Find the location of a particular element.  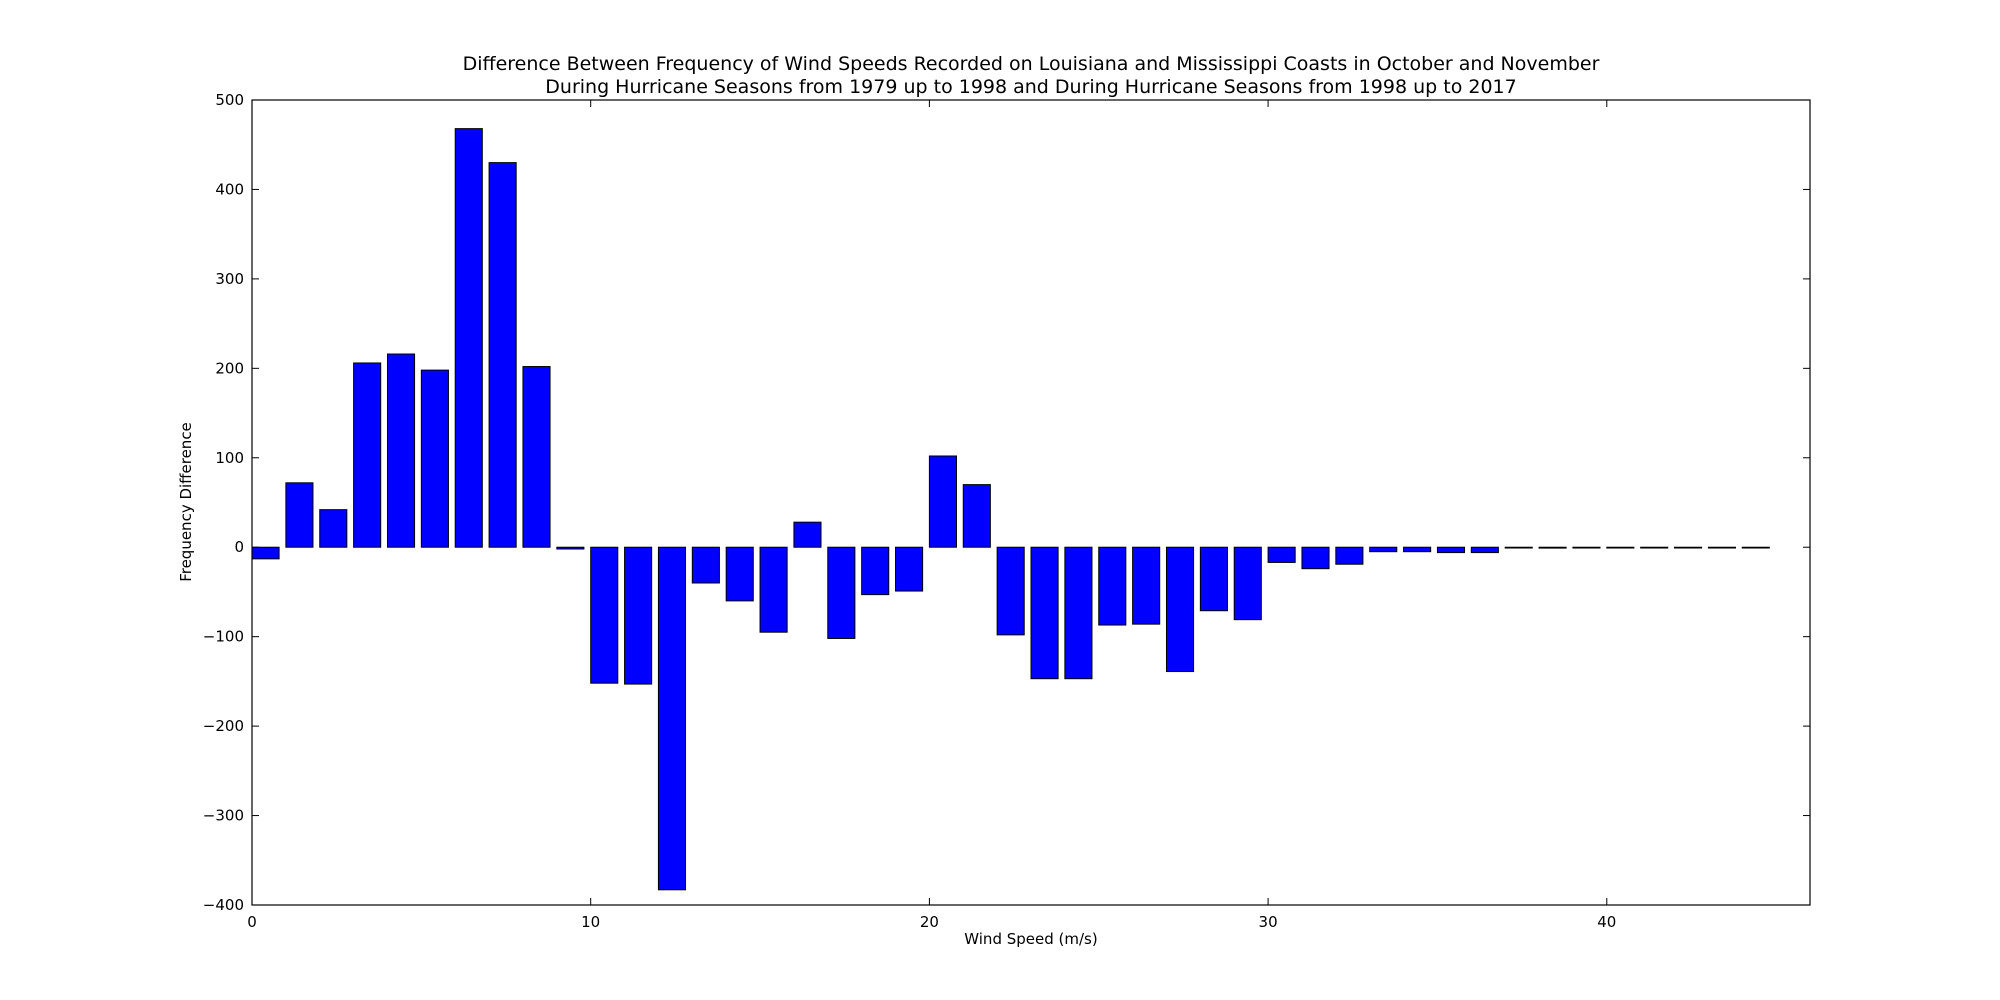

x-axis-label: Wind Speed (m/s) is located at coordinates (1030, 939).